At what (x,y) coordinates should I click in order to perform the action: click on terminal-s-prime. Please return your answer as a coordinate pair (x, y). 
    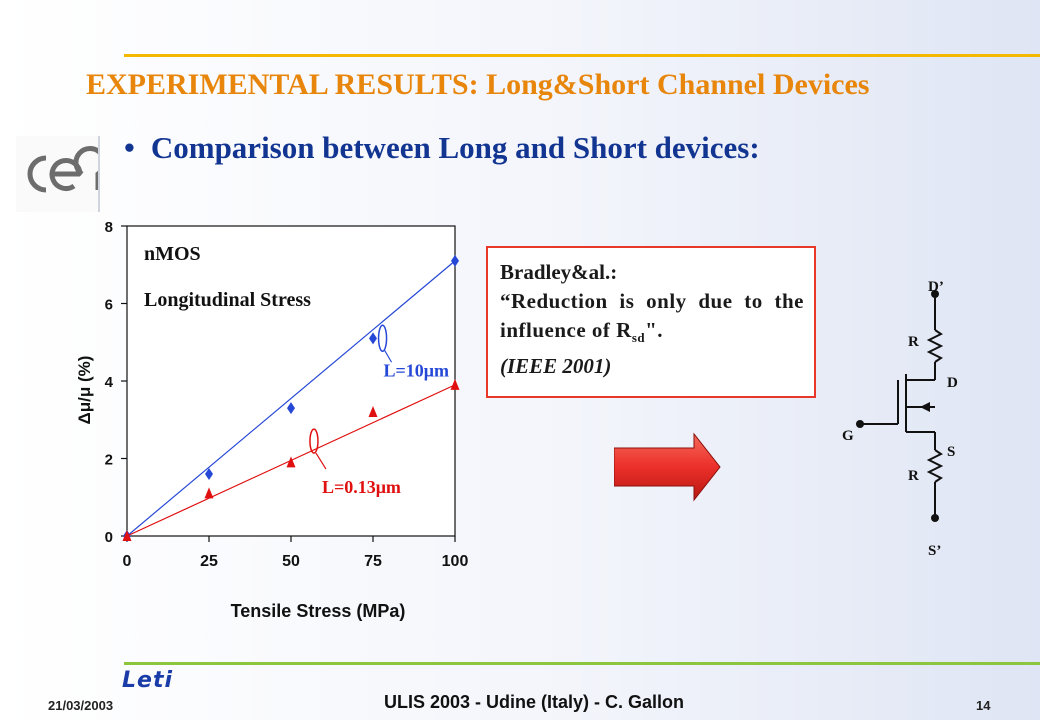
    Looking at the image, I should click on (935, 518).